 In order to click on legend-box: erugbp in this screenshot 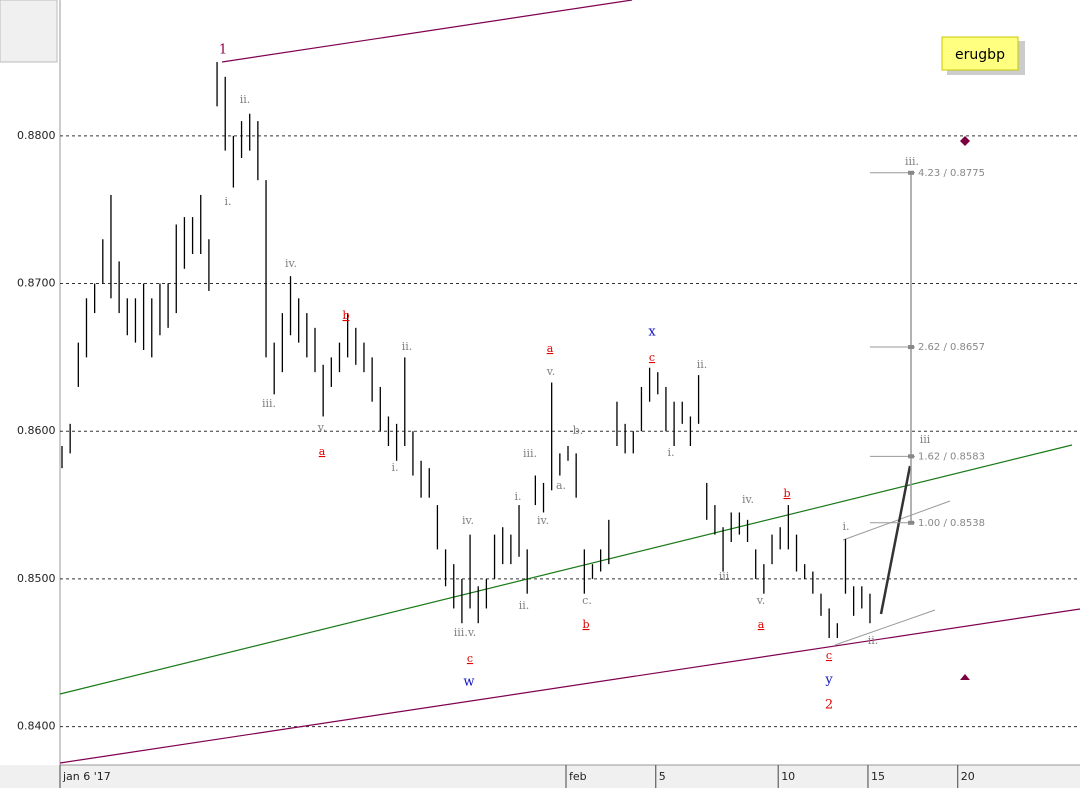, I will do `click(983, 55)`.